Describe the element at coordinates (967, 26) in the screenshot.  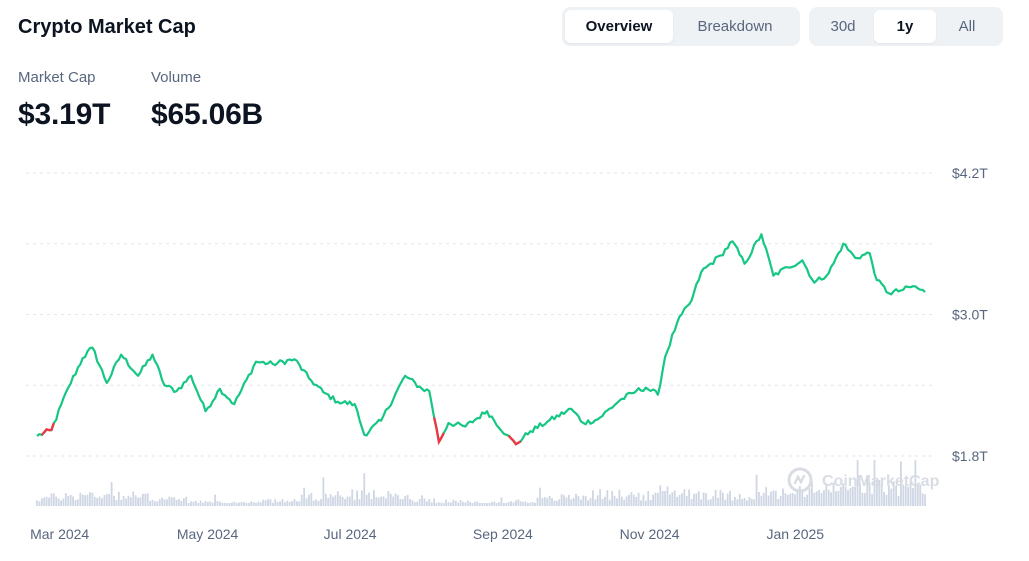
I see `range-all-button: All` at that location.